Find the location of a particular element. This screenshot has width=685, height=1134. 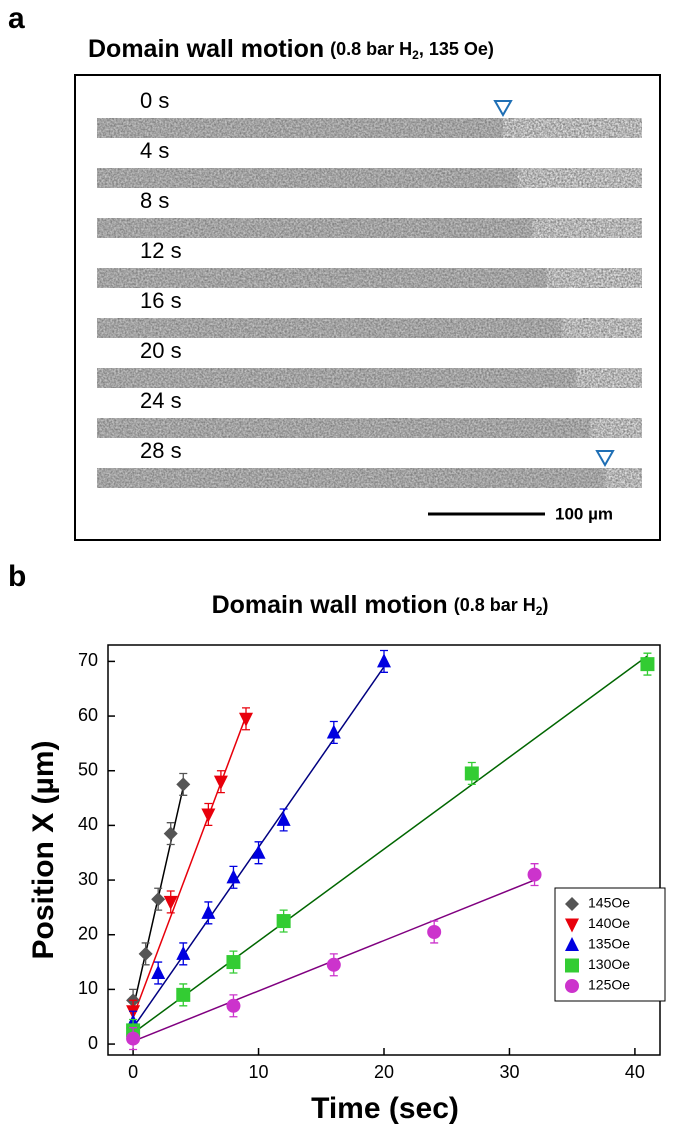

frame-label: 0 s is located at coordinates (154, 100).